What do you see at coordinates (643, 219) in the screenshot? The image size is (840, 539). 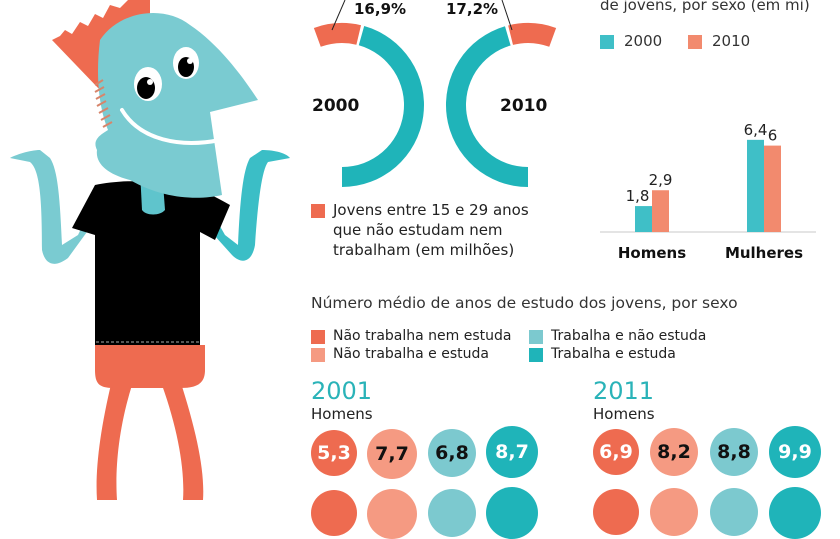 I see `bar-homens-2000` at bounding box center [643, 219].